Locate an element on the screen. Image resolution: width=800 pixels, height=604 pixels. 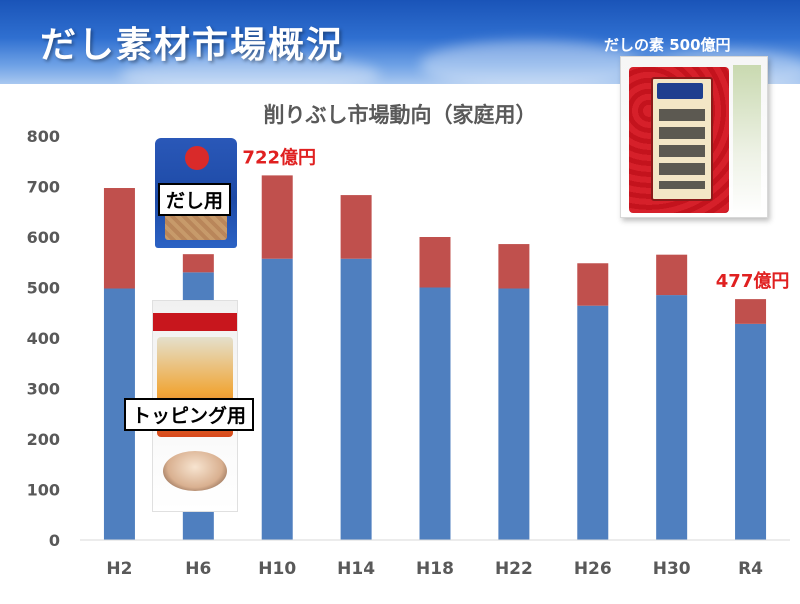
y-tick-label: 300 is located at coordinates (43, 389).